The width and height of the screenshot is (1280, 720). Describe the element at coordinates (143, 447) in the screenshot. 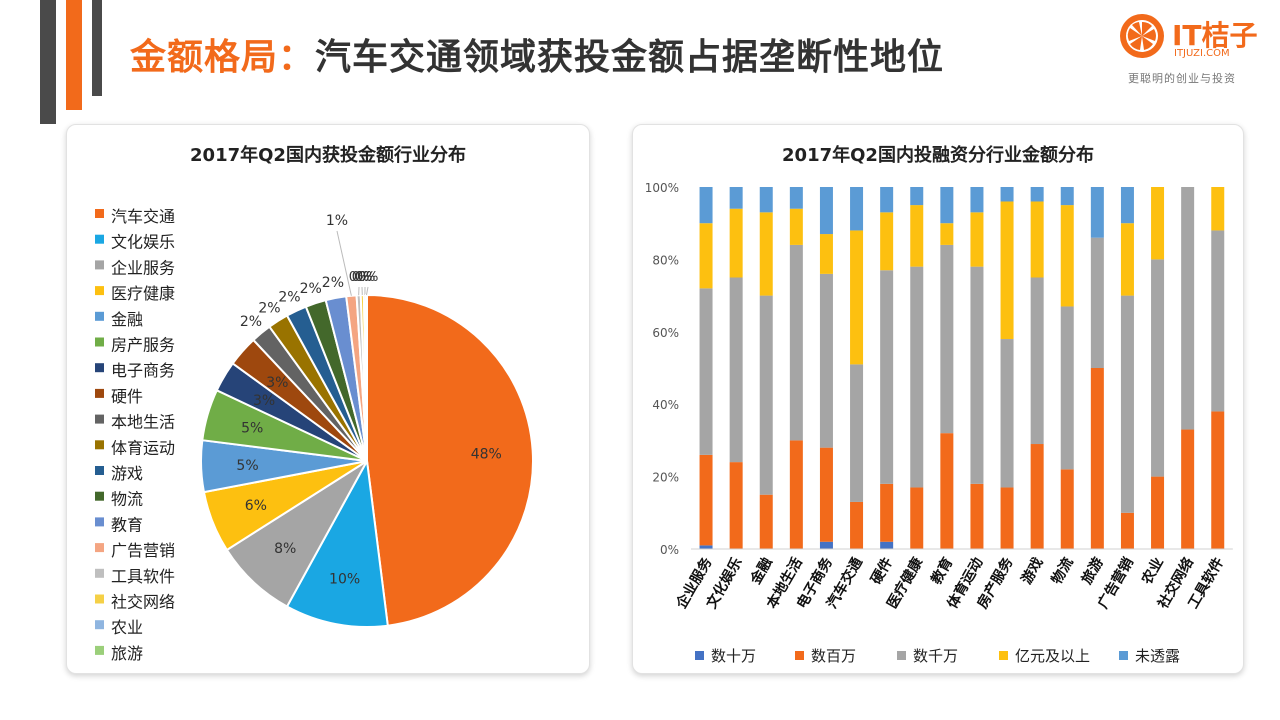

I see `legend-label-9: 体育运动` at that location.